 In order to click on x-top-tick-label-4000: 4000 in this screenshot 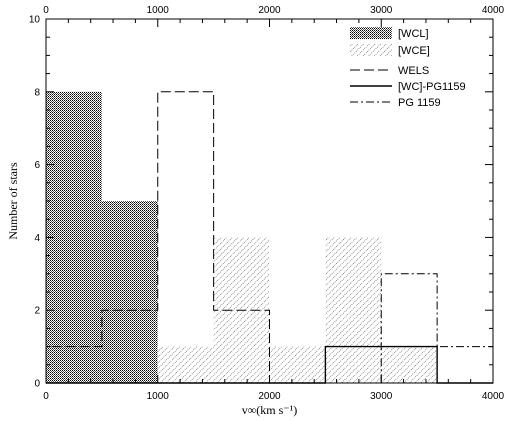, I will do `click(493, 10)`.